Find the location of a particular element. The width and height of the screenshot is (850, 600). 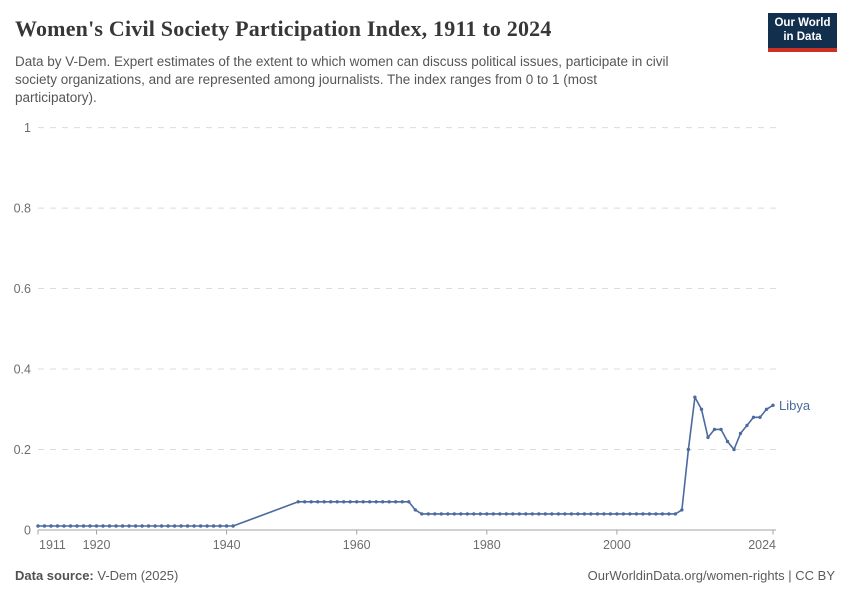

license-credit: OurWorldinData.org/women-rights | CC BY is located at coordinates (711, 575).